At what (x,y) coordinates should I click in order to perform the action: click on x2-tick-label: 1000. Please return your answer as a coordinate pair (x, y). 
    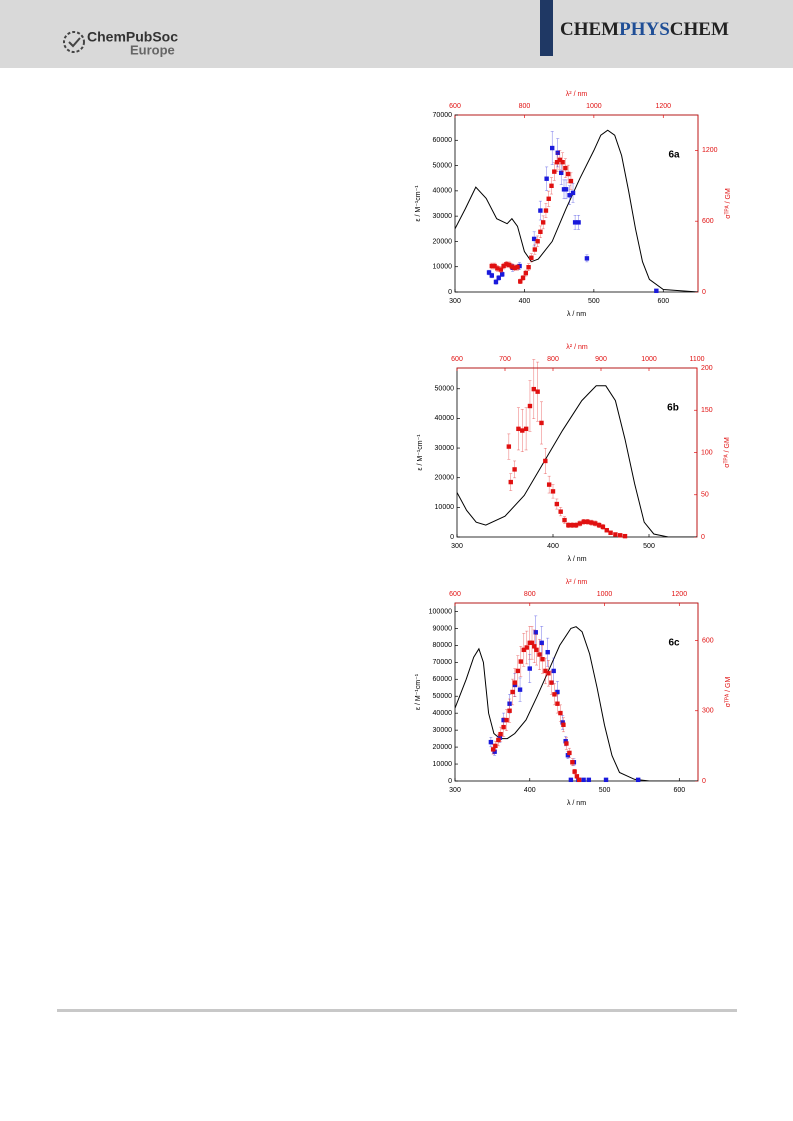
    Looking at the image, I should click on (649, 359).